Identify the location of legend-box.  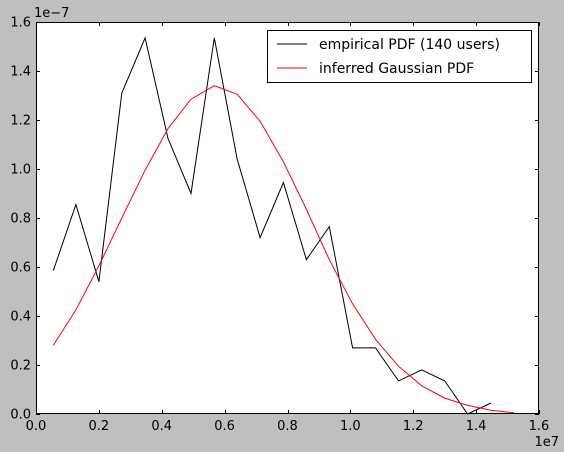
(399, 56).